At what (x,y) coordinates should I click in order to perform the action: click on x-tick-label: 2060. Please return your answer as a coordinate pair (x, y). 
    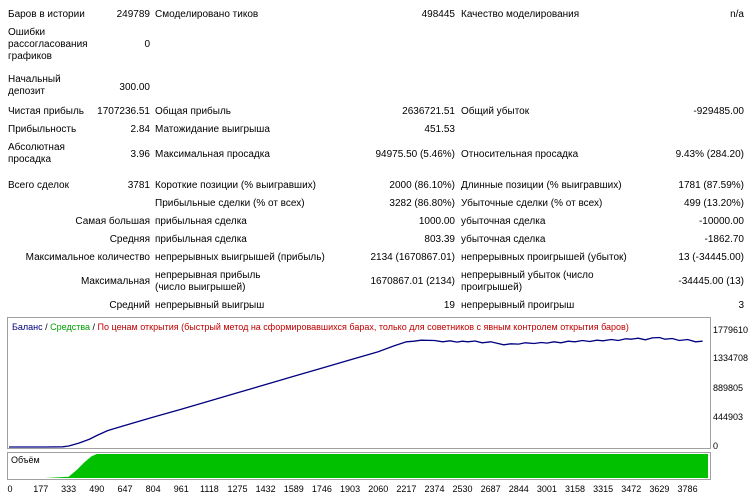
    Looking at the image, I should click on (378, 489).